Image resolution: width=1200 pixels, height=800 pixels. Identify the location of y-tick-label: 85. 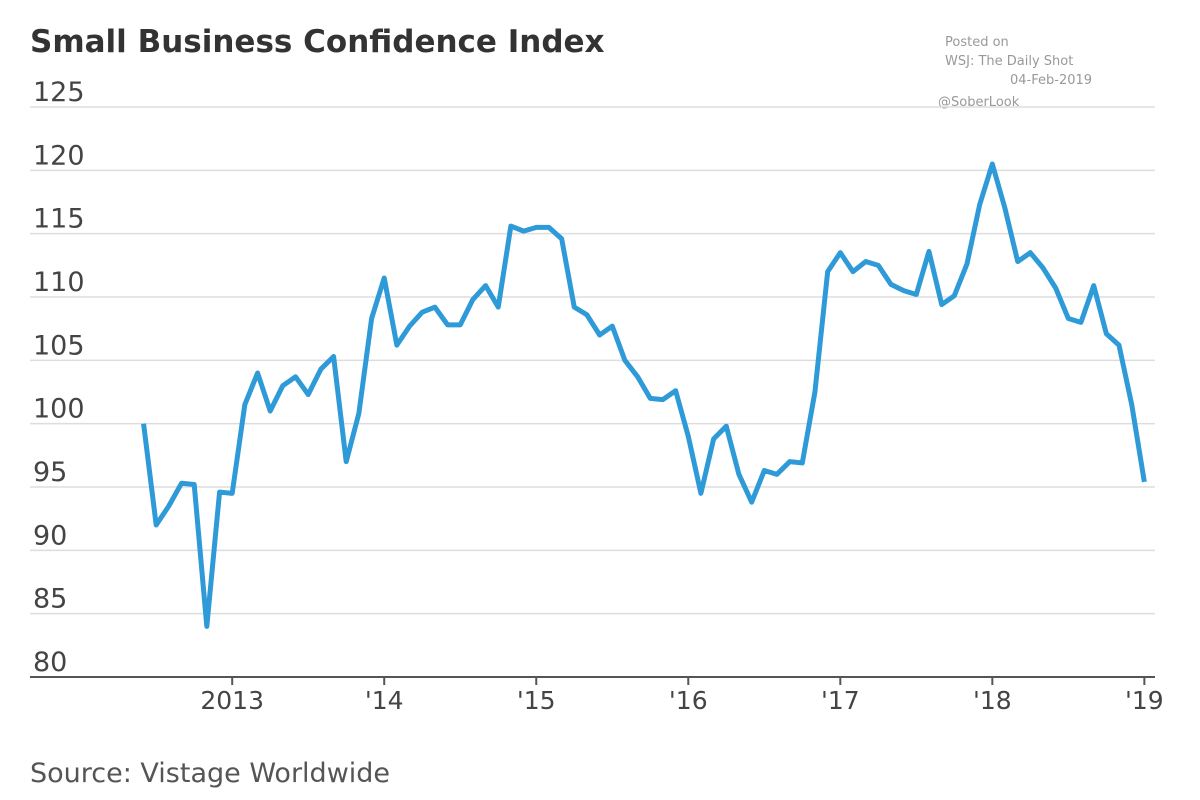
(50, 599).